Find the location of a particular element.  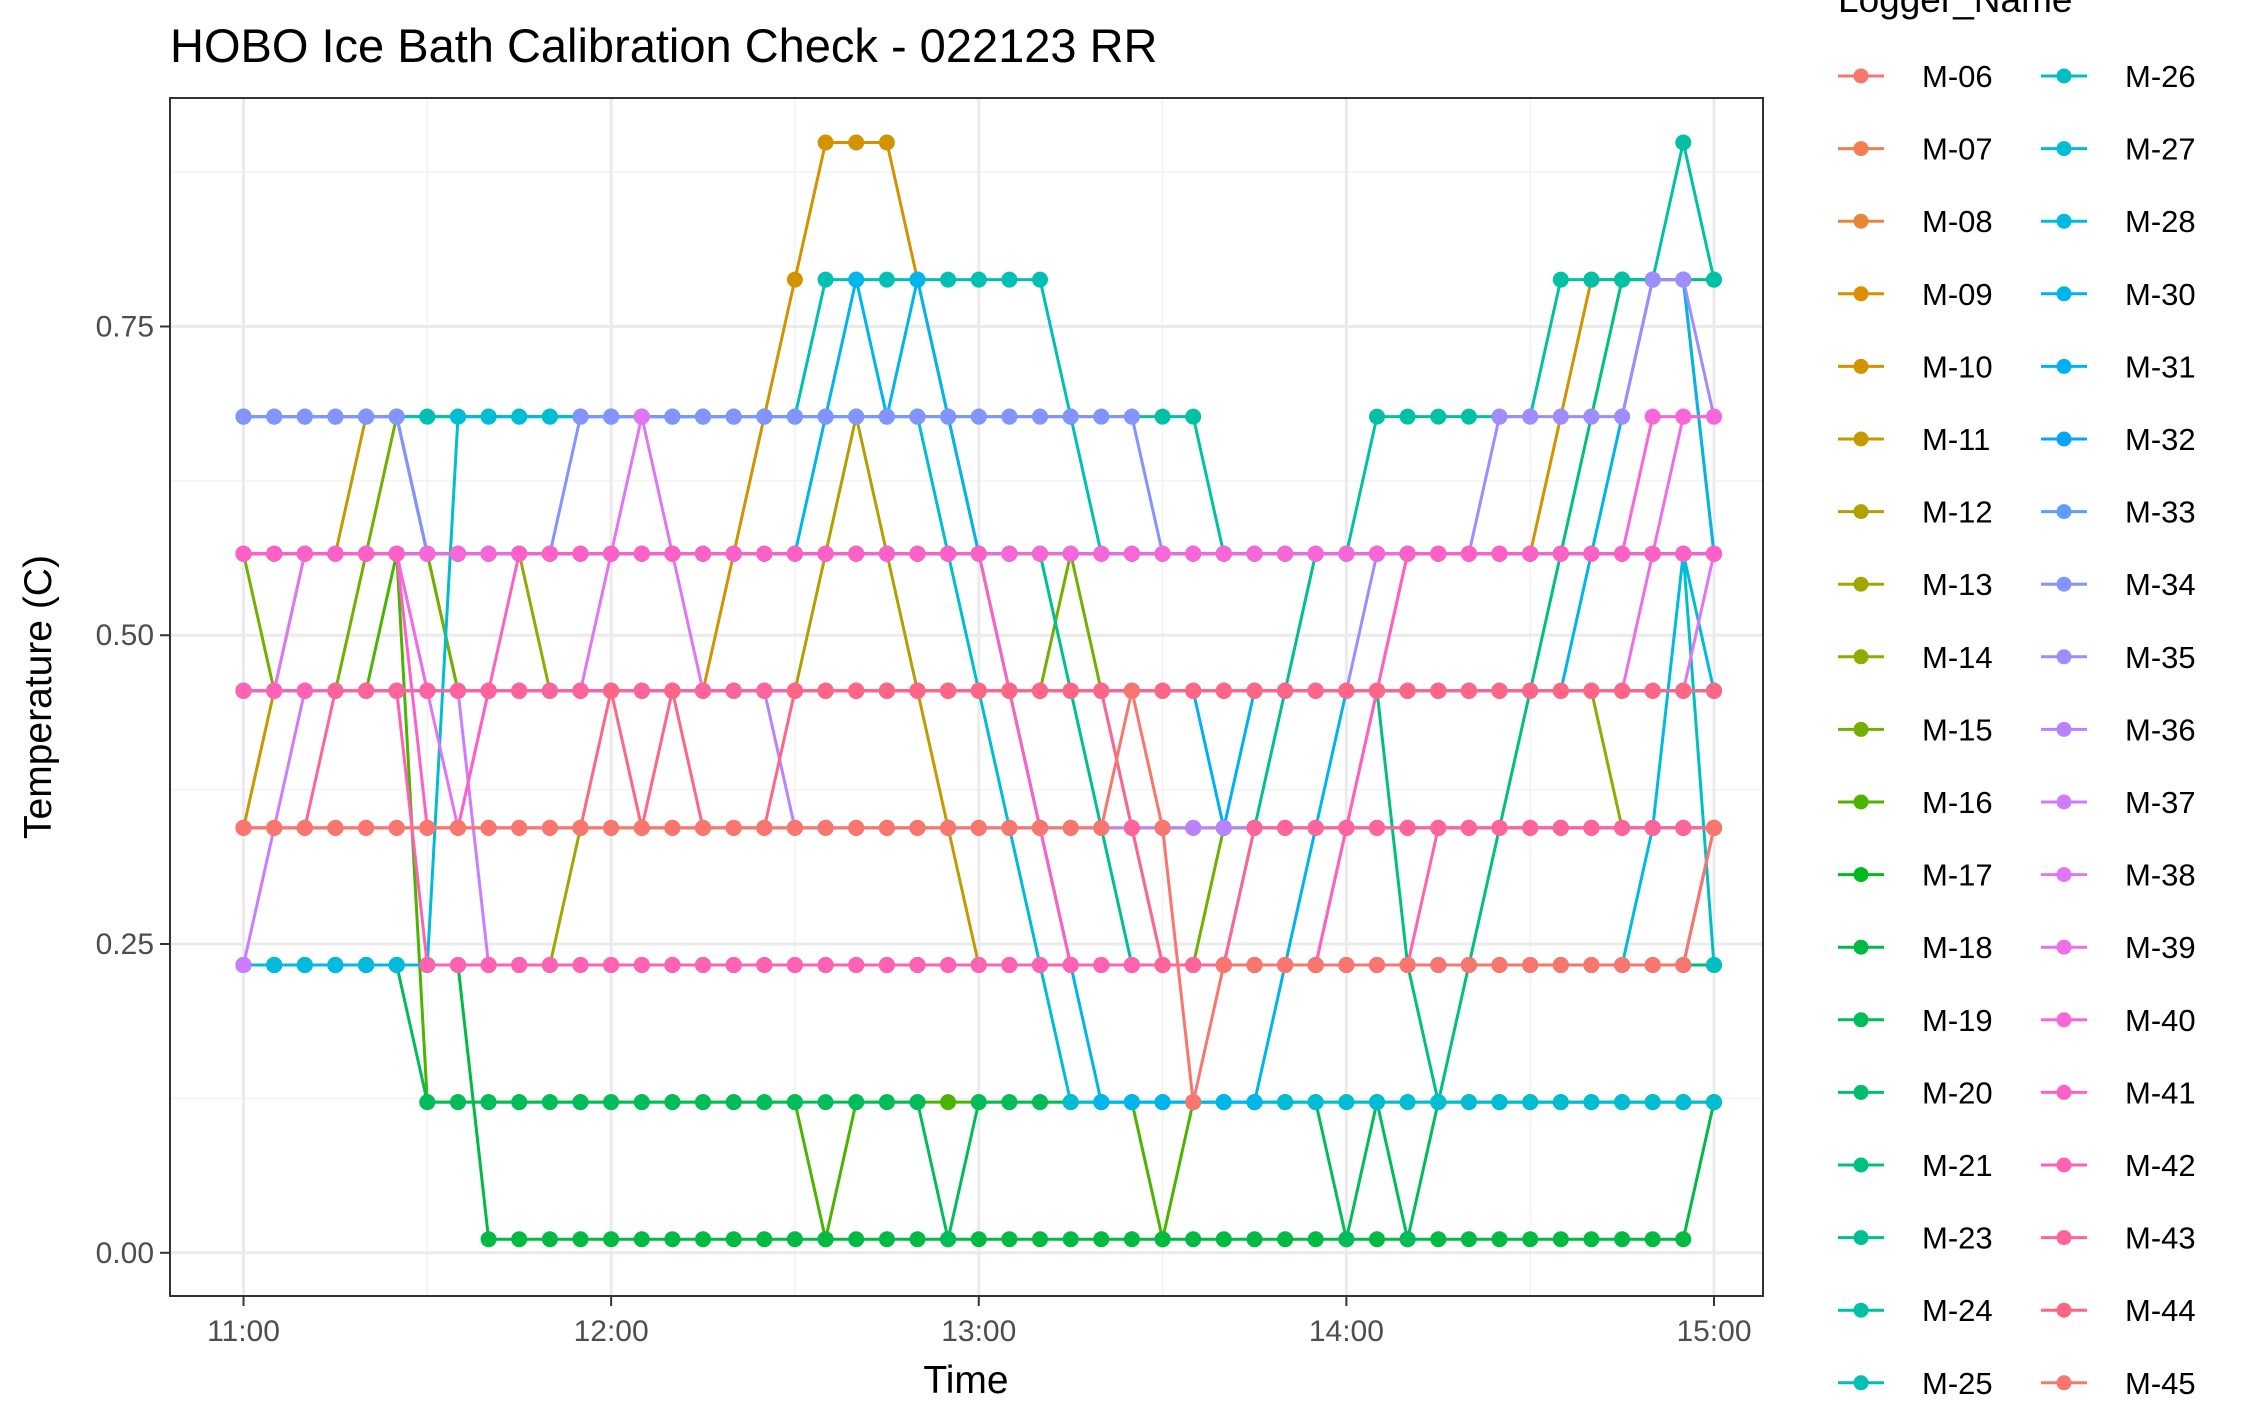

legend-label: M-44 is located at coordinates (2160, 1310).